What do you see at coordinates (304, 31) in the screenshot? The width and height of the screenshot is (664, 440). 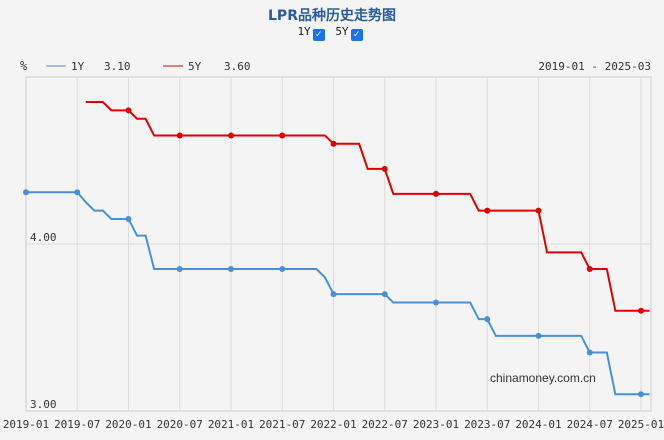 I see `toggle-1y-label: 1Y` at bounding box center [304, 31].